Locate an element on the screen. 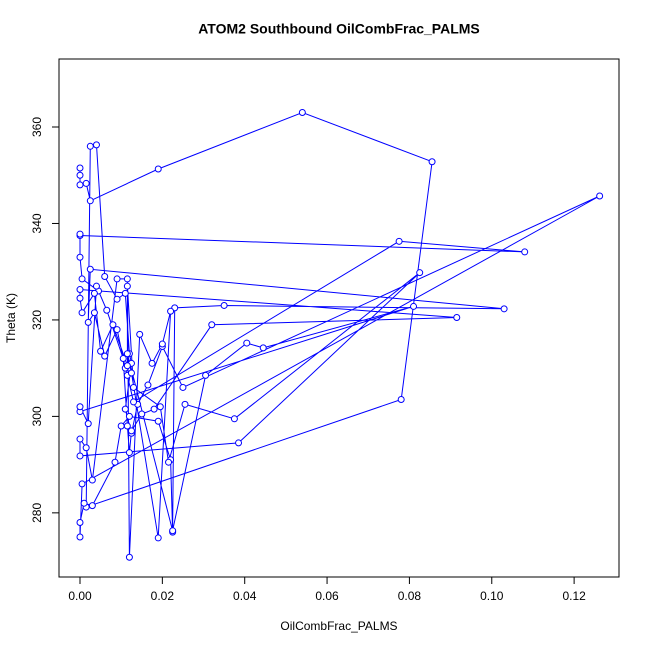 The width and height of the screenshot is (650, 650). x-tick-label: 0.10 is located at coordinates (492, 596).